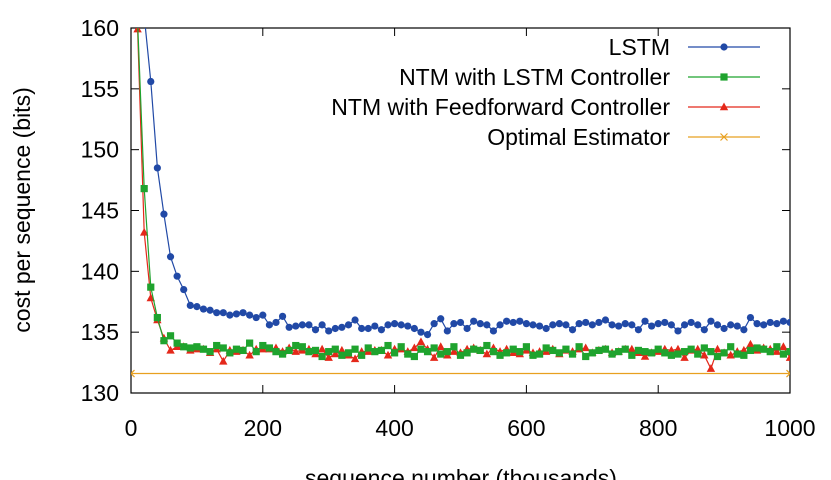  I want to click on y-tick-label: 160, so click(100, 28).